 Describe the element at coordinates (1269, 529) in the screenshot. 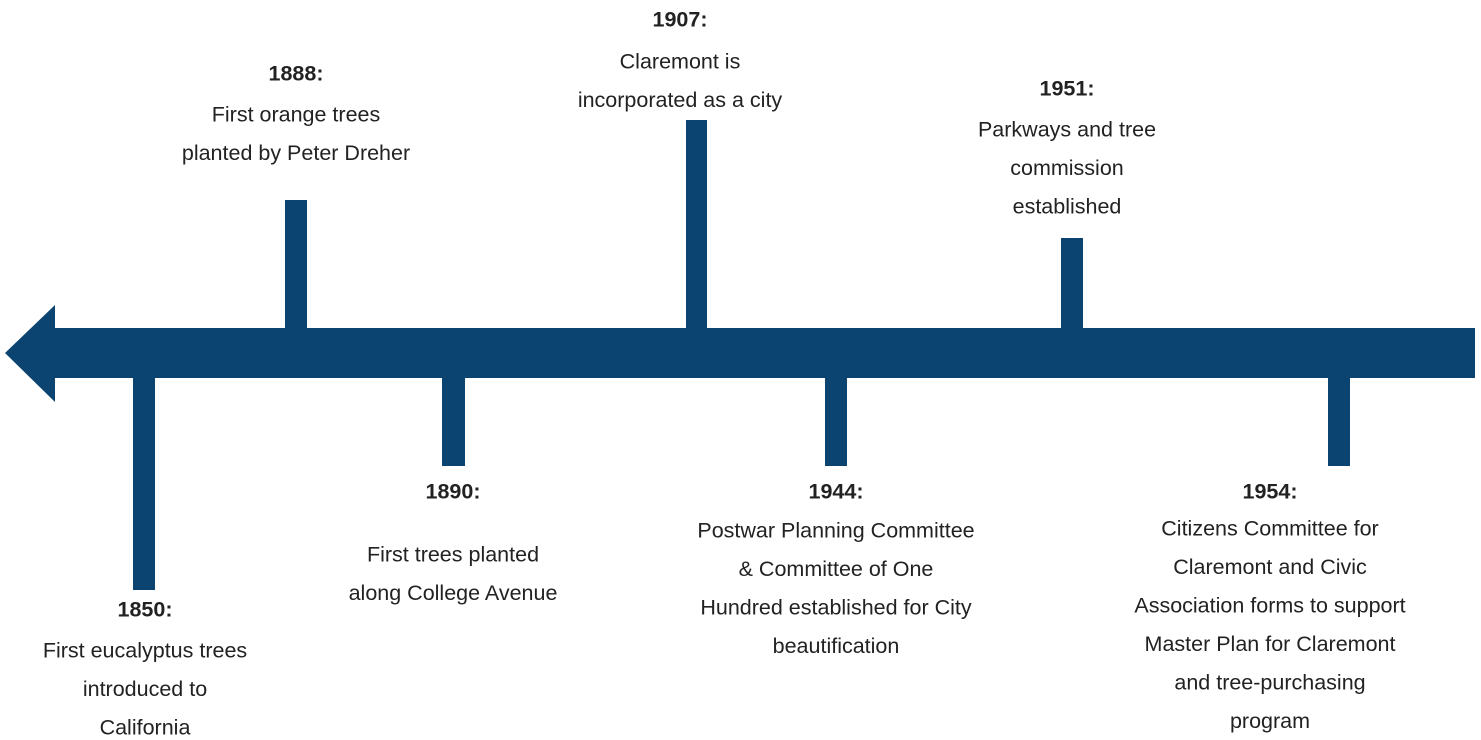

I see `event-description: Citizens Committee for` at that location.